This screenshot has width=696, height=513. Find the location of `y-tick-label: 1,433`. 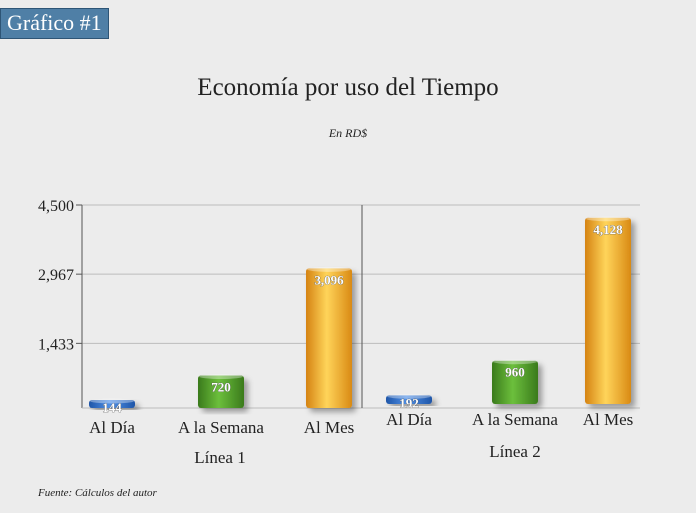

y-tick-label: 1,433 is located at coordinates (56, 344).